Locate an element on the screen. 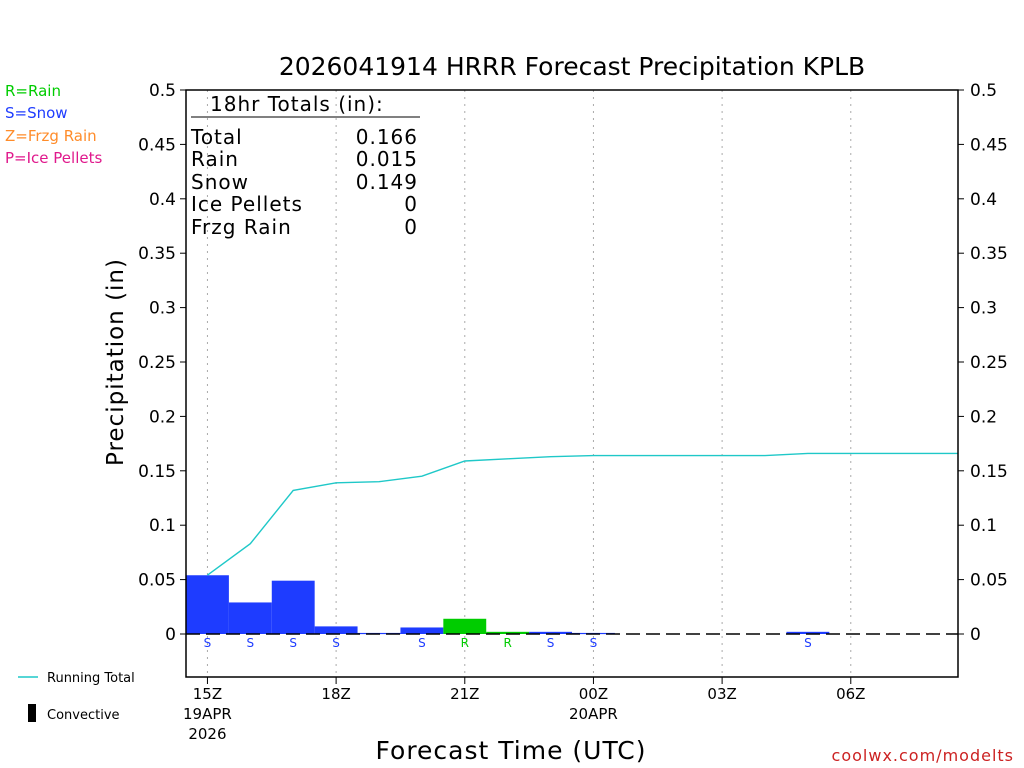 The height and width of the screenshot is (768, 1024). legend-snow: S=Snow is located at coordinates (36, 113).